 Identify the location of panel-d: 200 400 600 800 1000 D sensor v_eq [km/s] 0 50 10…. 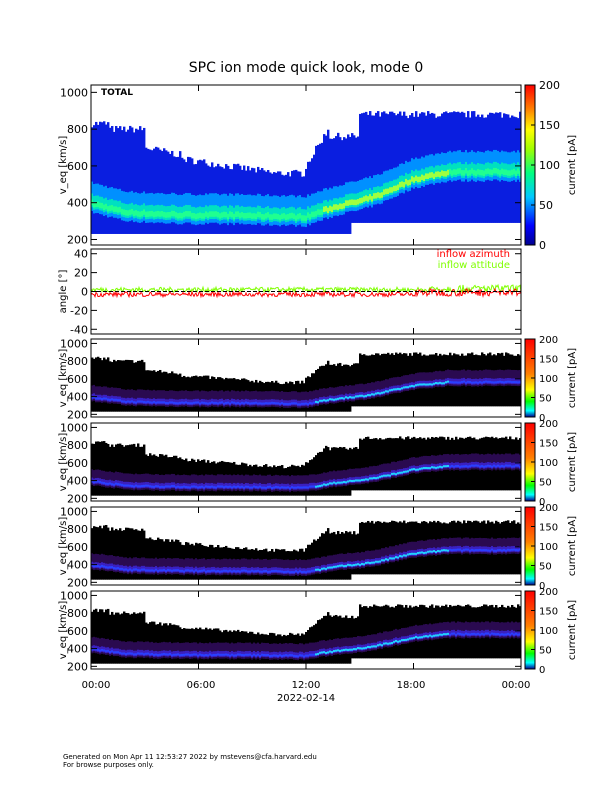
(318, 631).